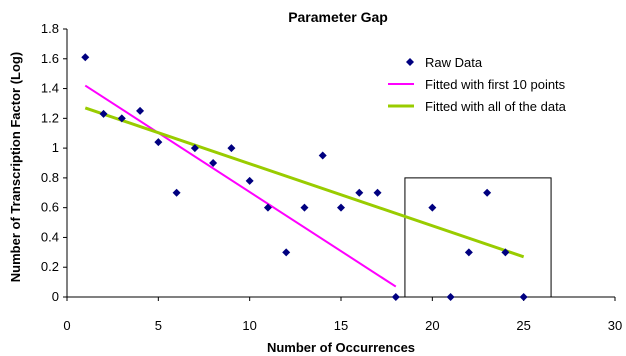  What do you see at coordinates (410, 62) in the screenshot?
I see `legend-marker-raw-data` at bounding box center [410, 62].